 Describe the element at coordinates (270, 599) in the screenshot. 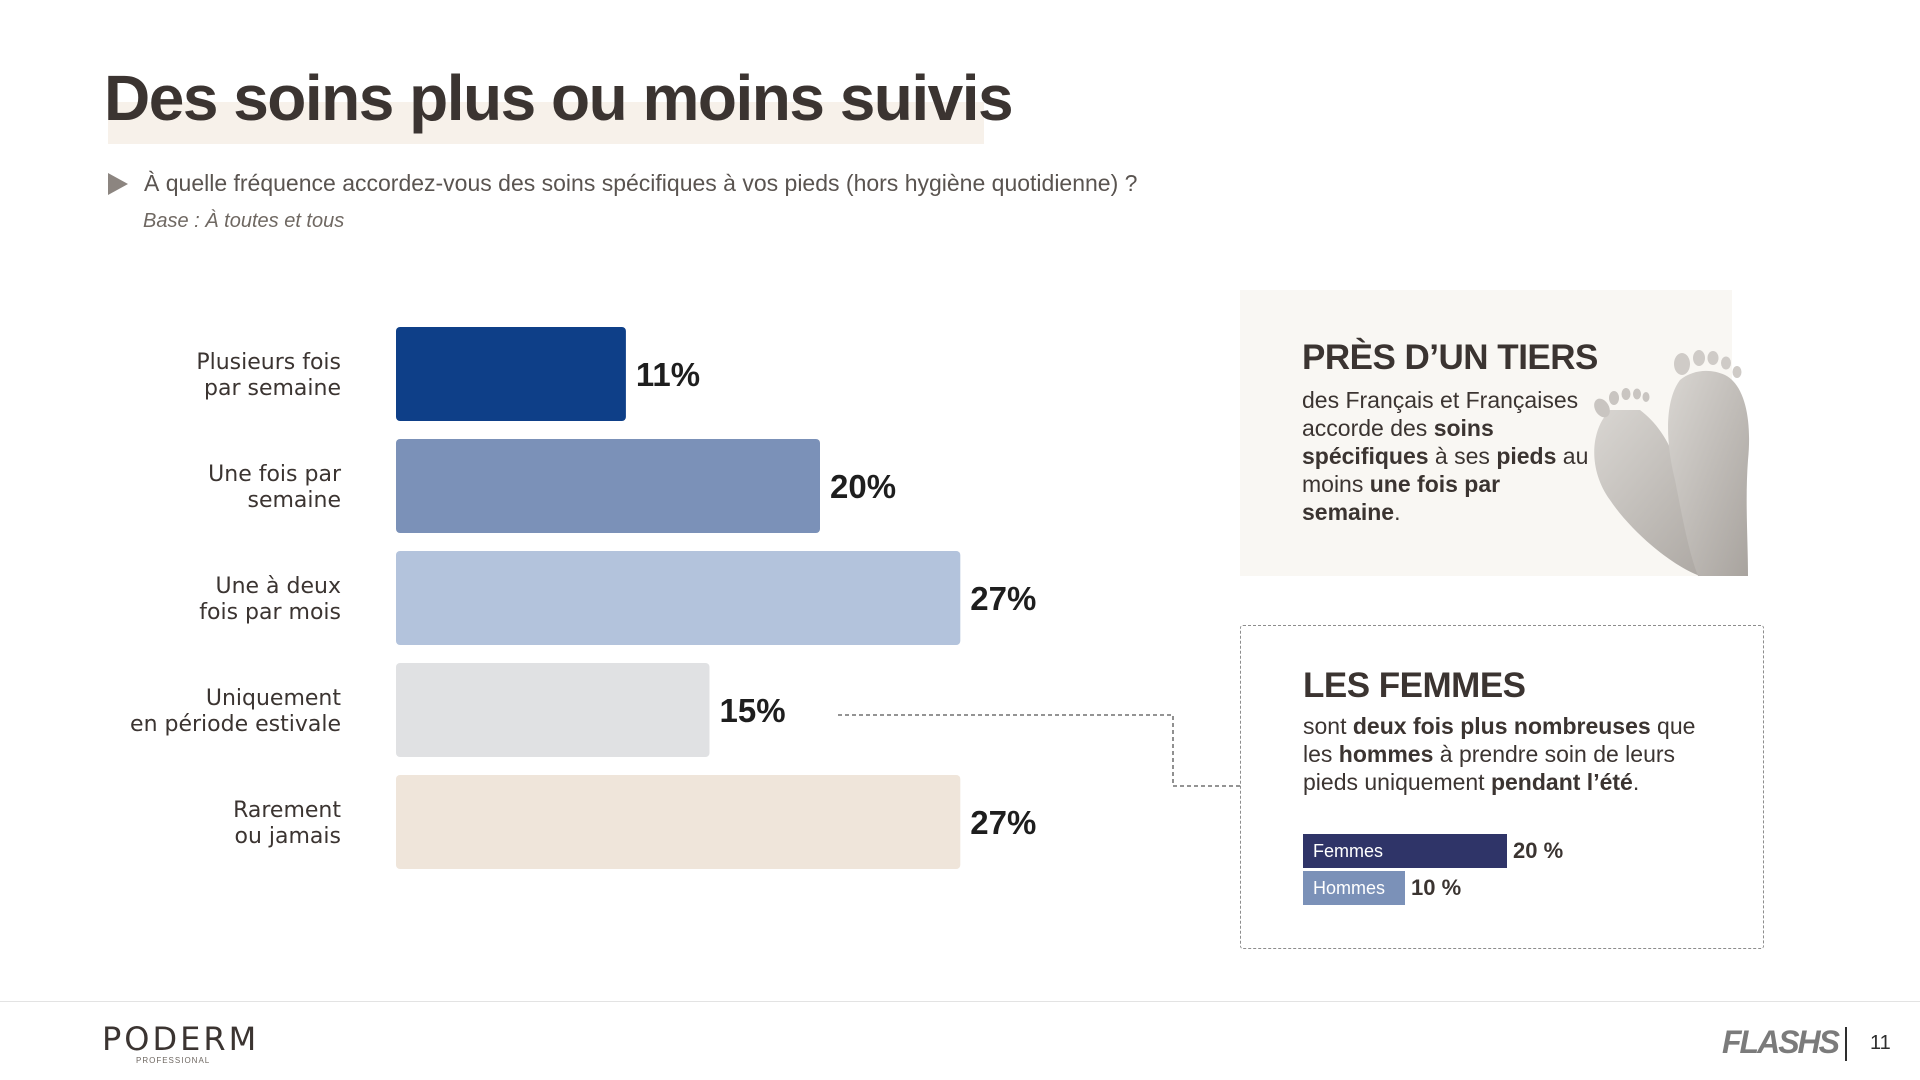

I see `category-label: Une à deux fois par mois` at that location.